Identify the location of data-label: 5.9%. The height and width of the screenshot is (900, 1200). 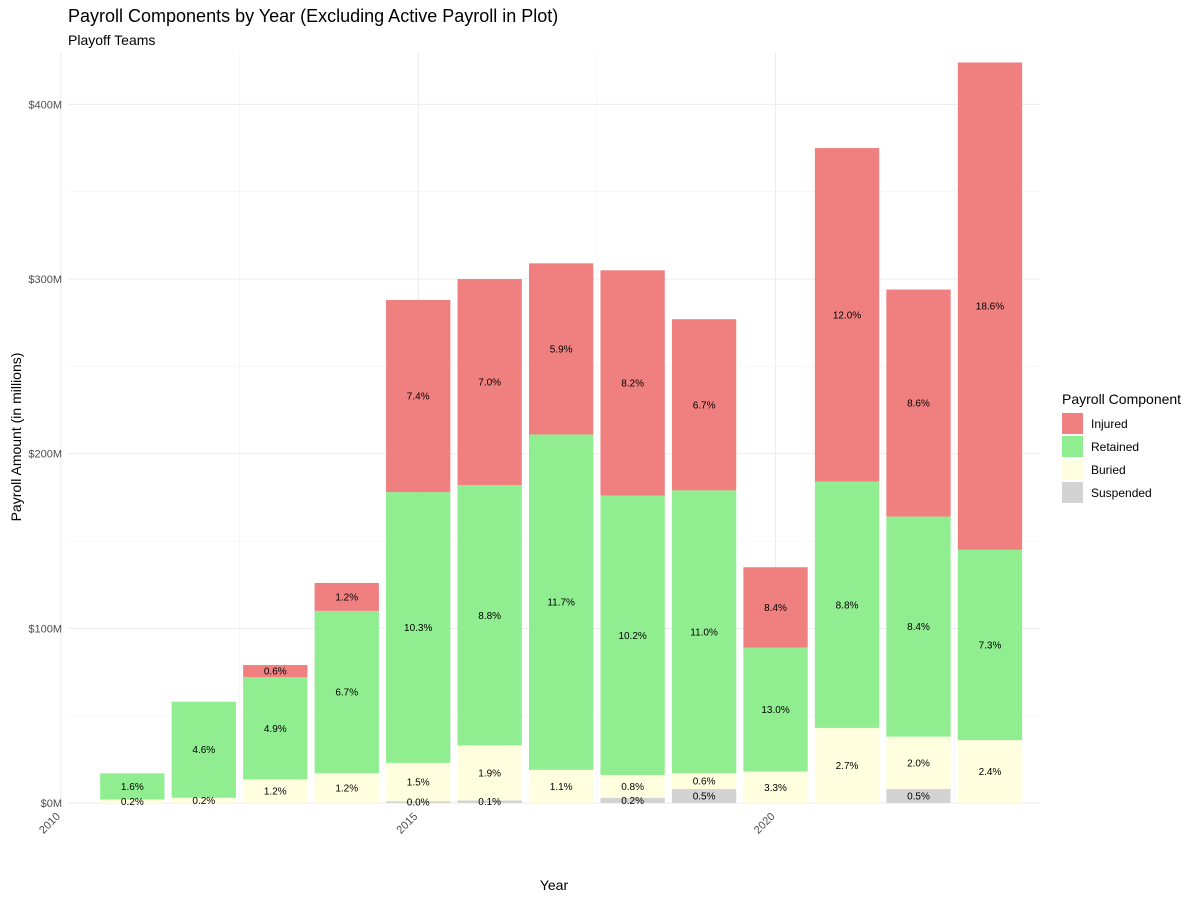
(561, 349).